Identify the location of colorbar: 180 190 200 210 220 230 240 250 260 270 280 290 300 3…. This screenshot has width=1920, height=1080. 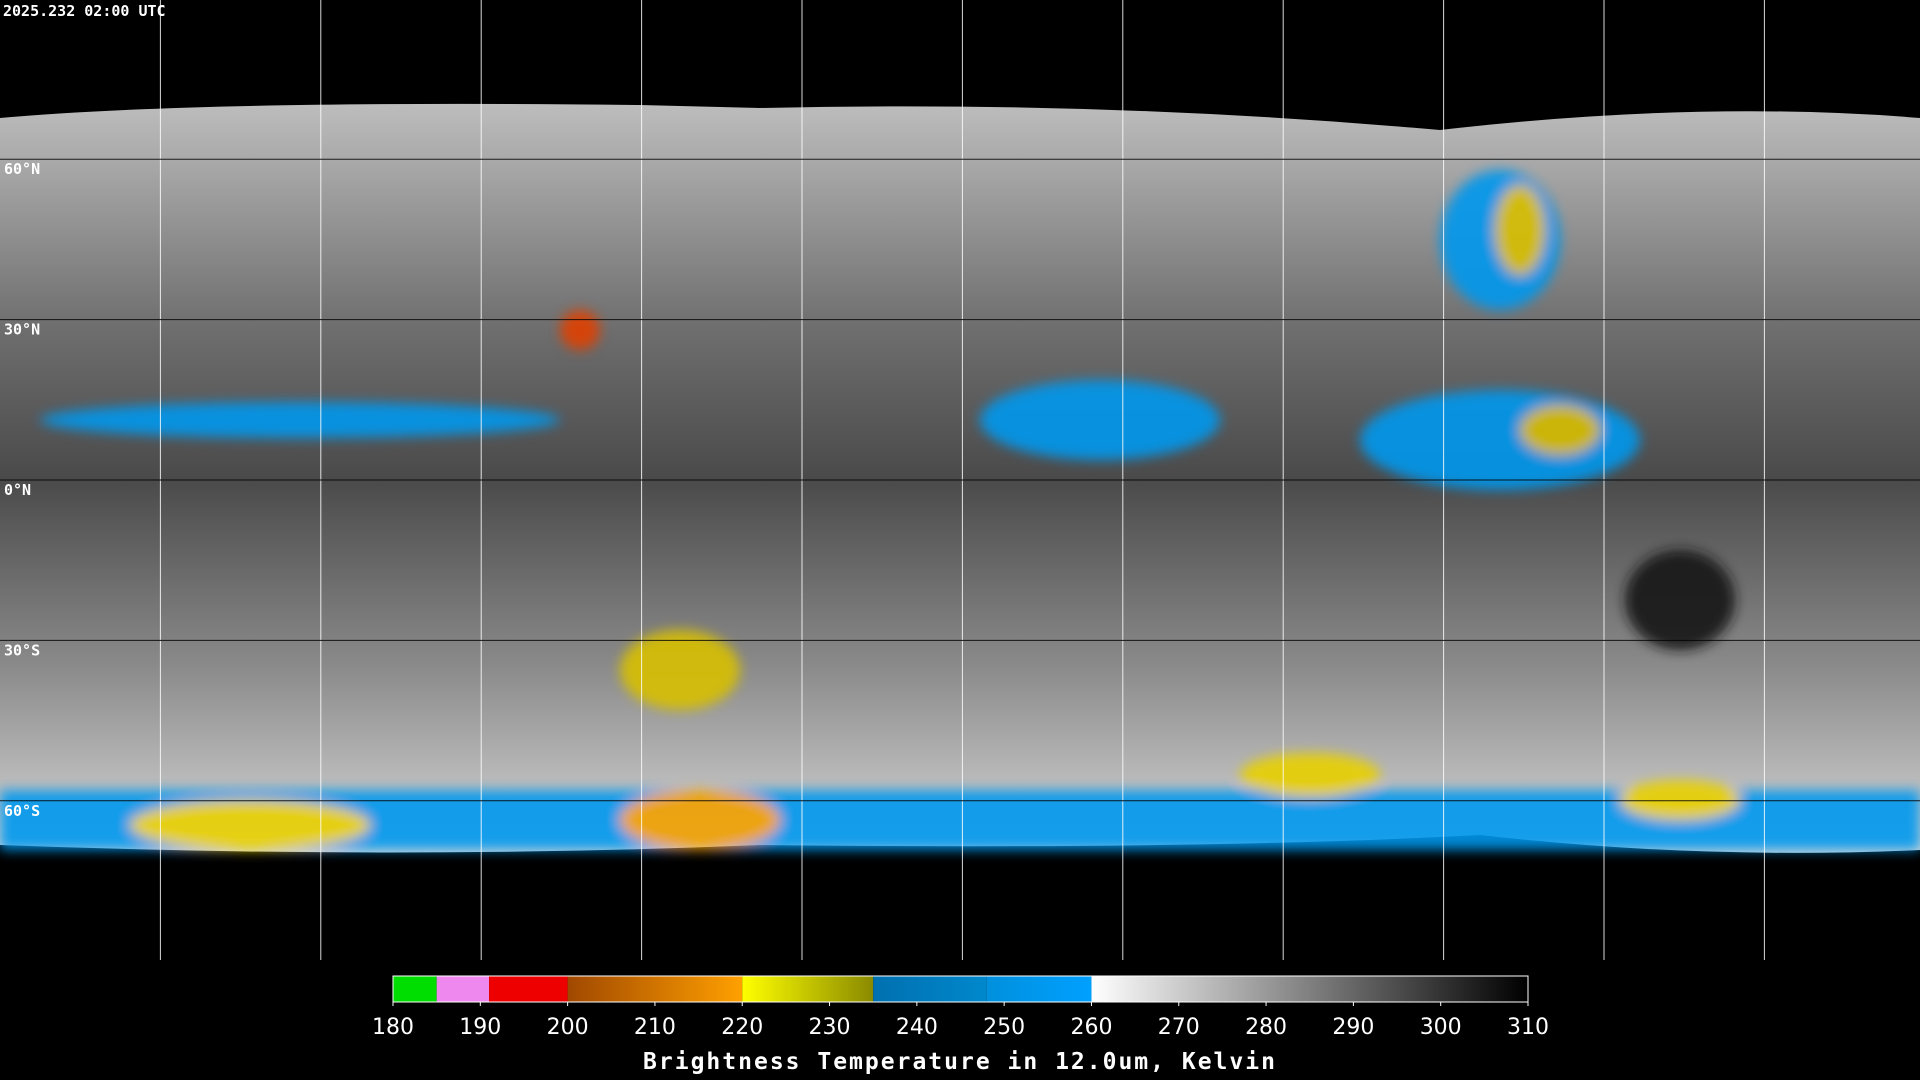
(960, 1007).